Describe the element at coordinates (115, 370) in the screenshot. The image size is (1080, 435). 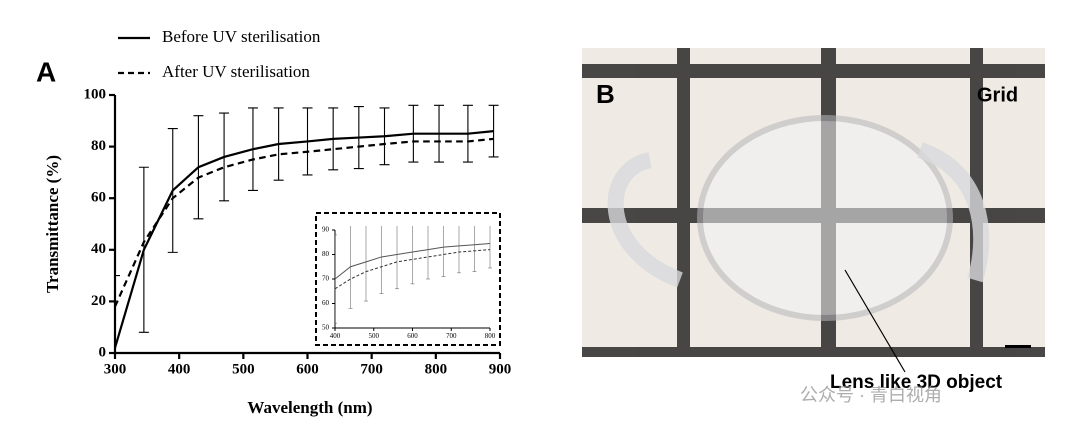
I see `x-tick-label: 300` at that location.